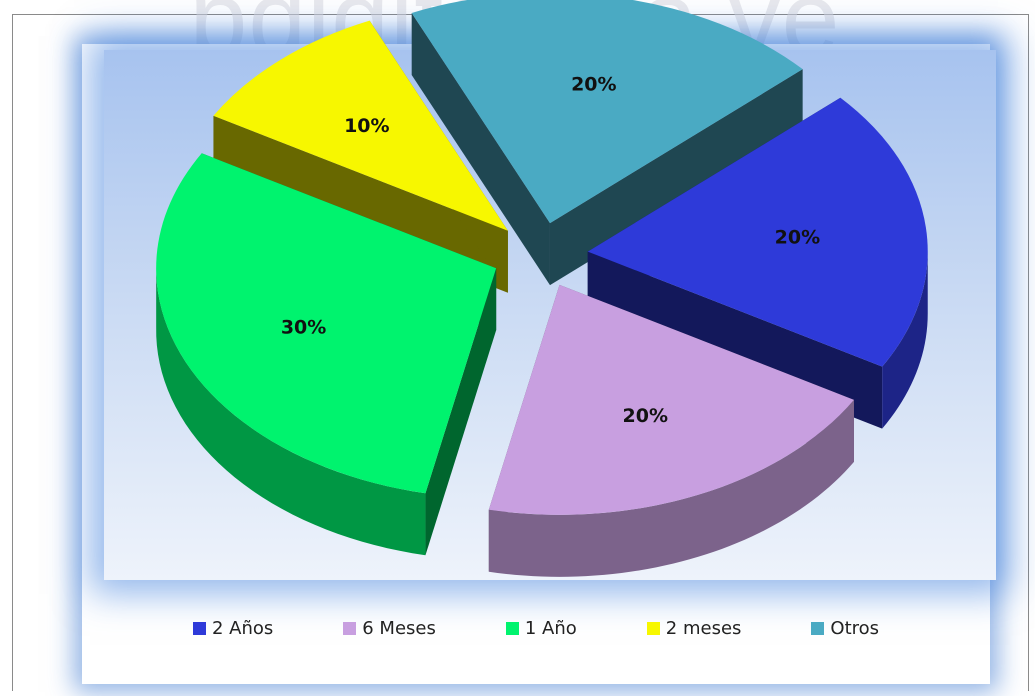  I want to click on legend-label: 2 meses, so click(703, 628).